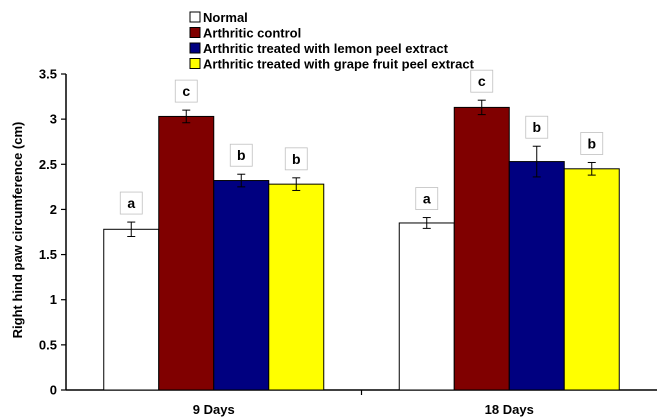 Image resolution: width=657 pixels, height=419 pixels. I want to click on y-tick-label: 0.5, so click(48, 344).